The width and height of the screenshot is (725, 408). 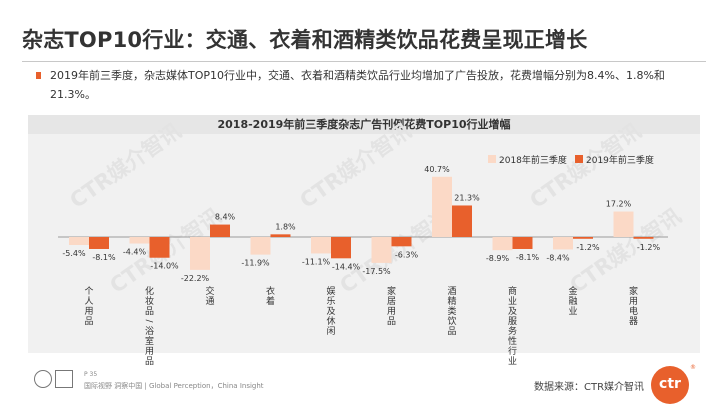 I want to click on page-number: P 35, so click(x=91, y=374).